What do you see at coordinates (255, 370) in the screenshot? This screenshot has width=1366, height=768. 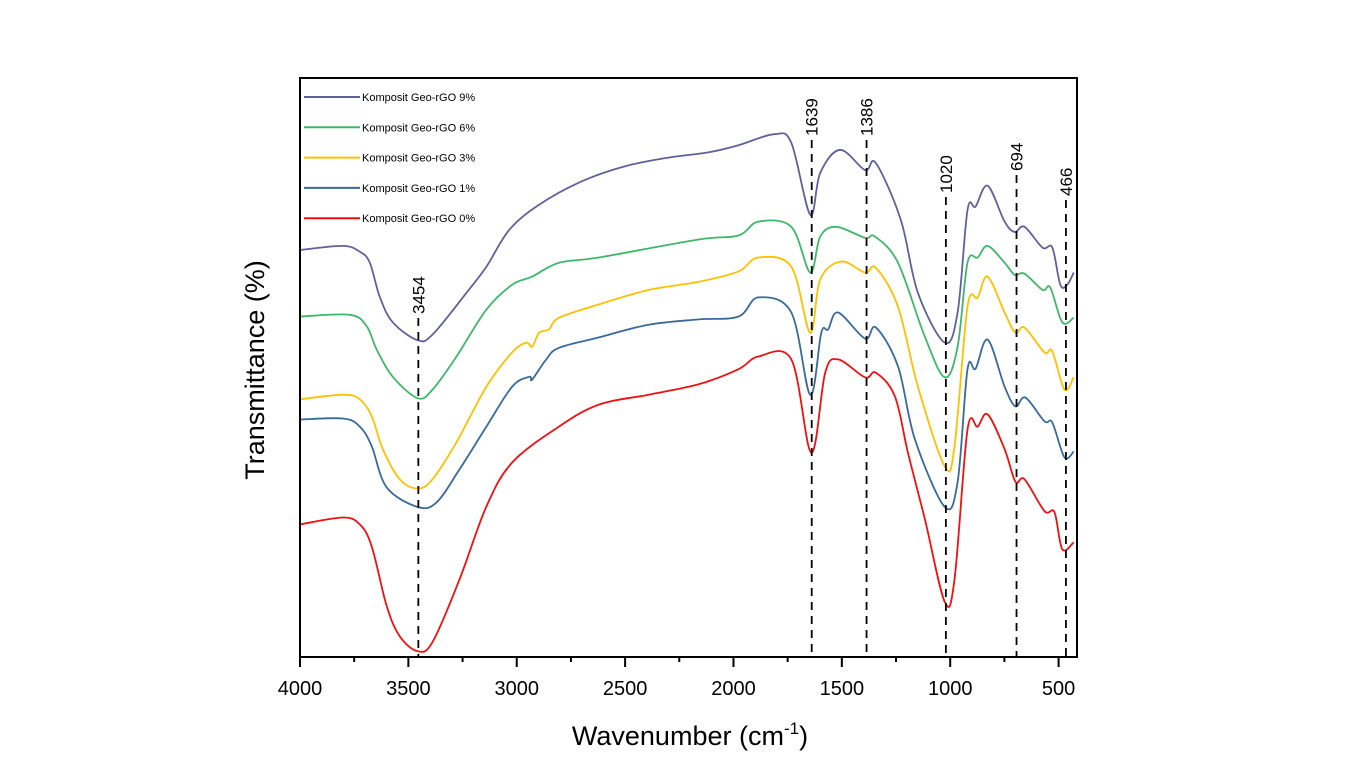 I see `y-axis-title: Transmittance (%)` at bounding box center [255, 370].